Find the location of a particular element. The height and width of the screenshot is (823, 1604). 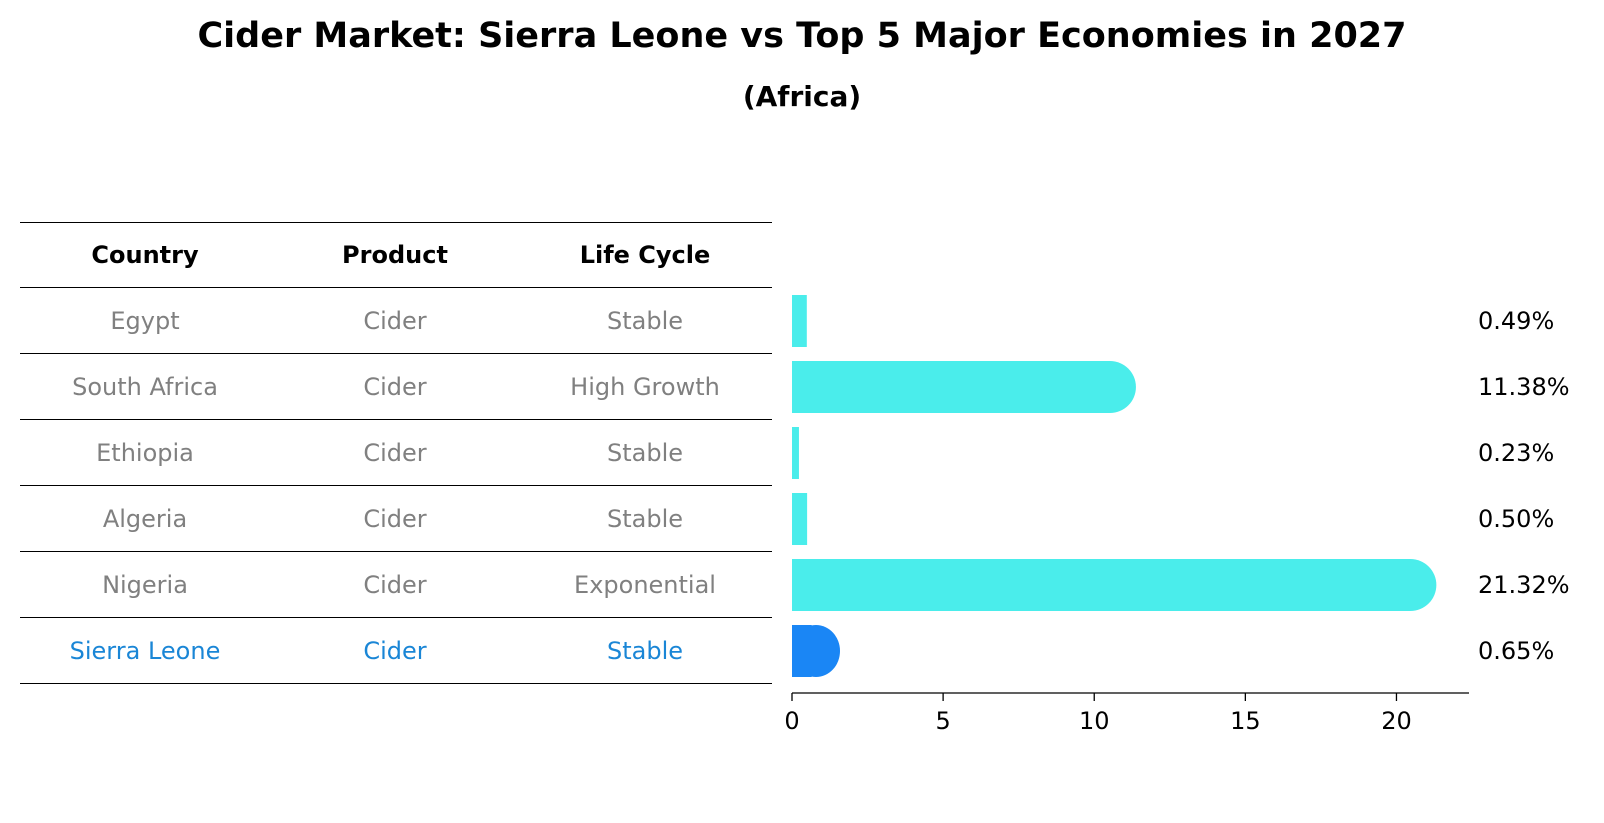

header-life-cycle: Life Cycle is located at coordinates (645, 255).